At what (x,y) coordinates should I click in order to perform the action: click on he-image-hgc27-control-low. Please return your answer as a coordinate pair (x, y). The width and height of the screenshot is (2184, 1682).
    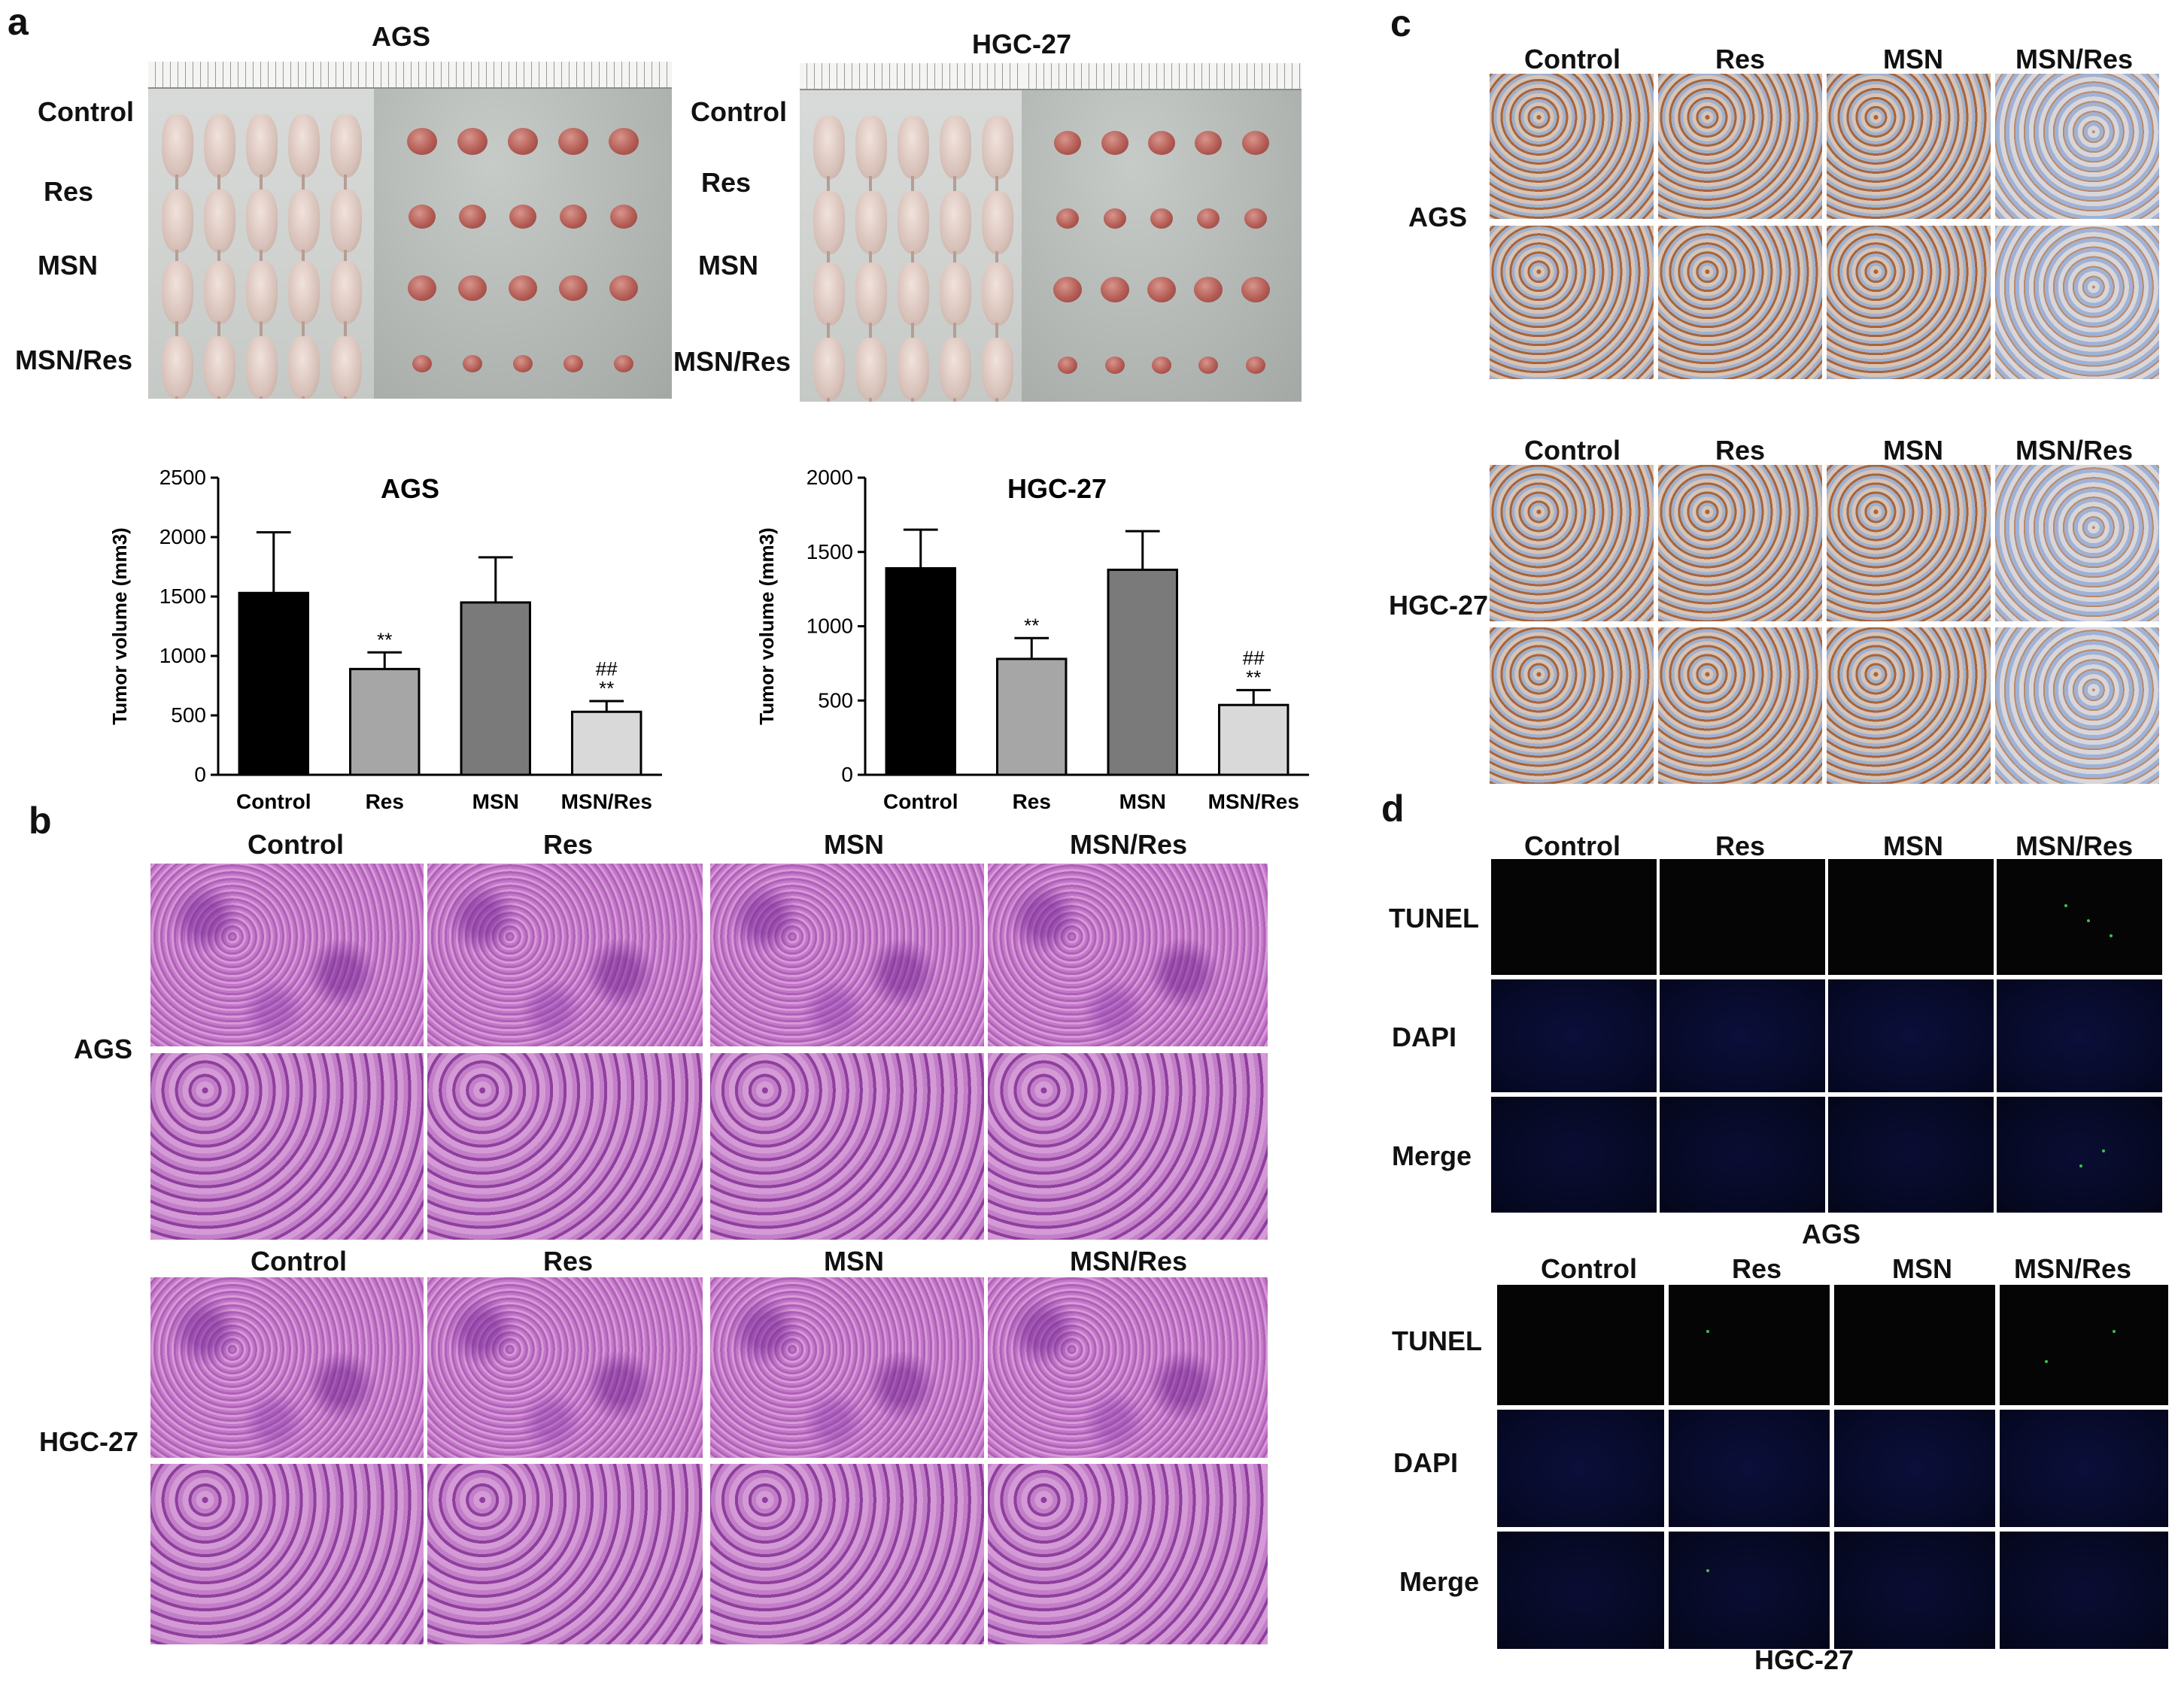
    Looking at the image, I should click on (287, 1367).